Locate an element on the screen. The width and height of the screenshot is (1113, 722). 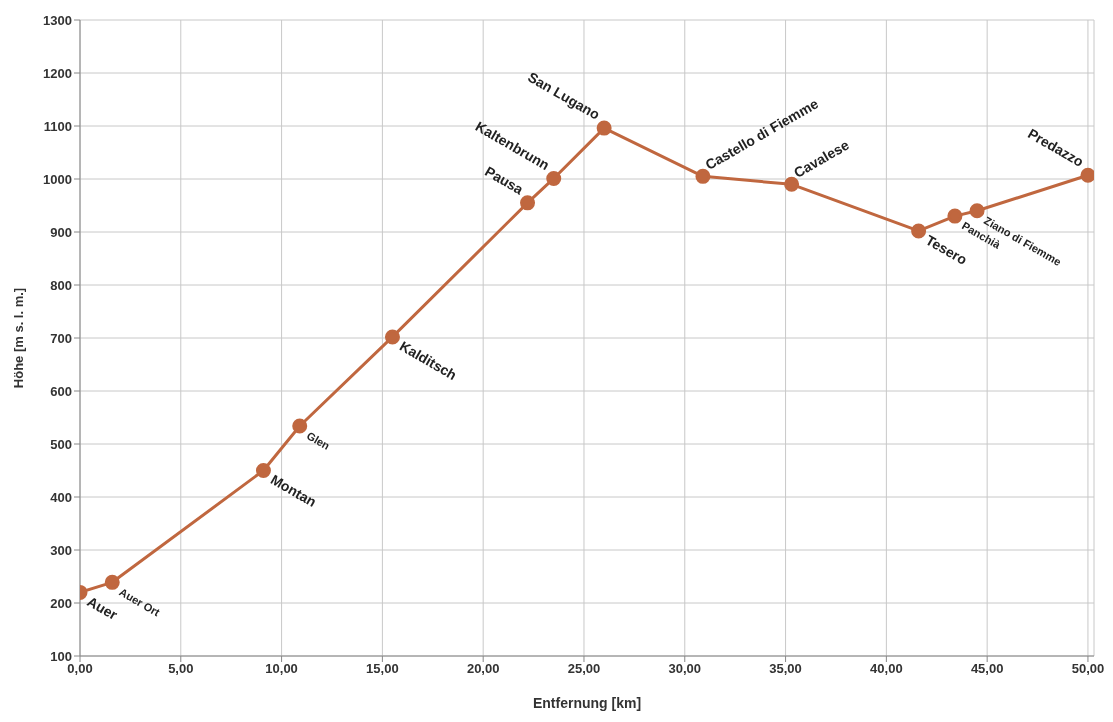
y-tick-label: 900 is located at coordinates (61, 232).